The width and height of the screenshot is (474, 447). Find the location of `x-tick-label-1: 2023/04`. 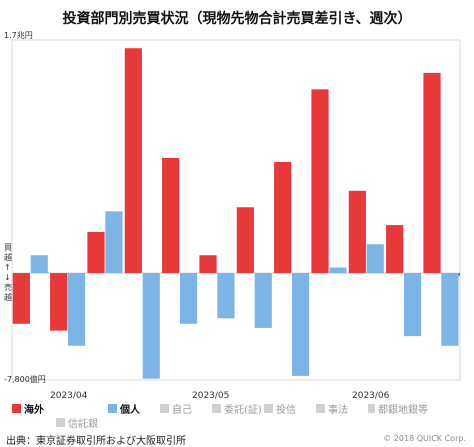

x-tick-label-1: 2023/04 is located at coordinates (69, 396).